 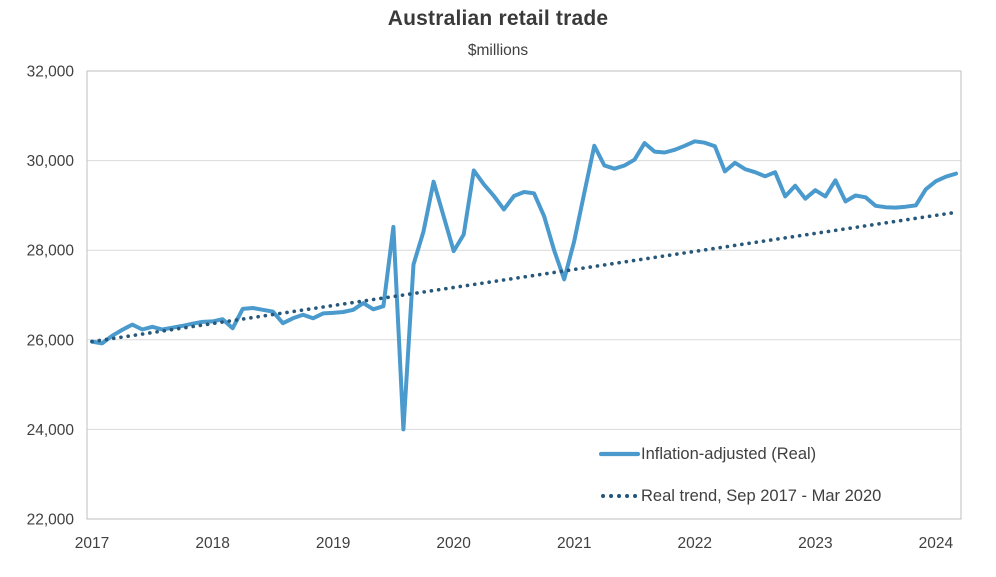 What do you see at coordinates (619, 454) in the screenshot?
I see `real-series-swatch` at bounding box center [619, 454].